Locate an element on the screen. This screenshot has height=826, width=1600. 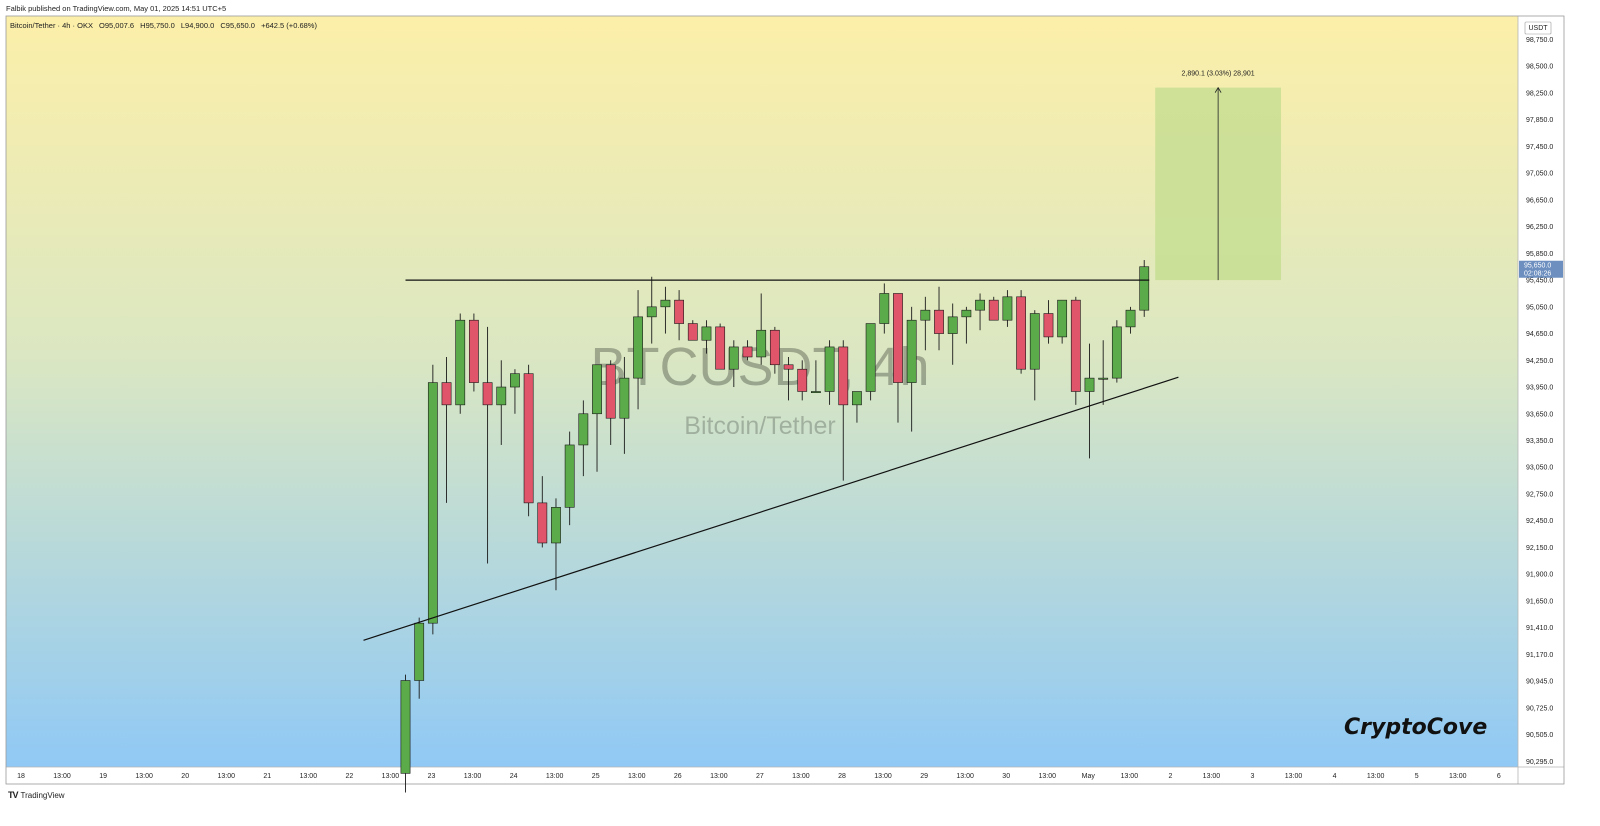
price-tick-label: 92,150.0 is located at coordinates (1539, 548).